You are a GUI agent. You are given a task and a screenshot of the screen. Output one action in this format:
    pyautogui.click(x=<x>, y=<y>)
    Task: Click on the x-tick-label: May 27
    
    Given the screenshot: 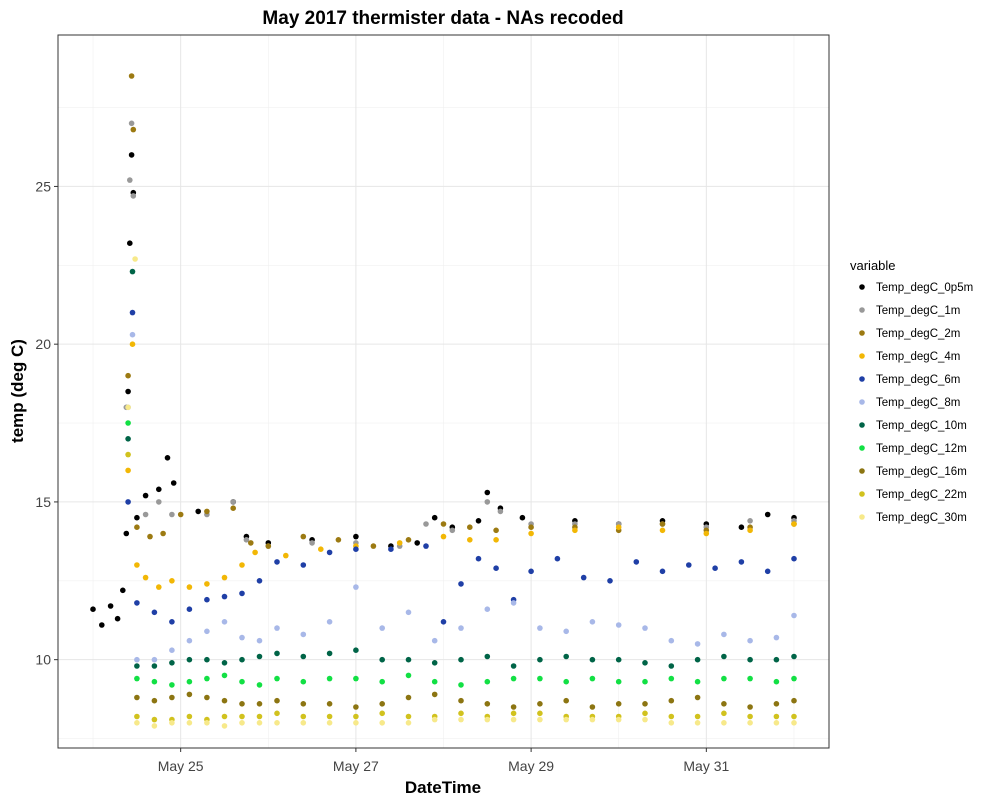 What is the action you would take?
    pyautogui.click(x=356, y=766)
    